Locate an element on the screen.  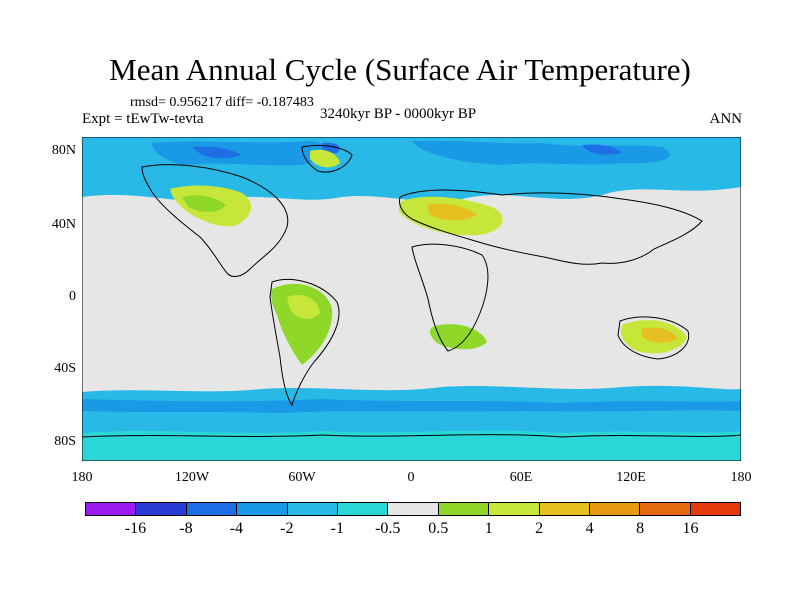
lat-label-80n: 80N is located at coordinates (63, 150).